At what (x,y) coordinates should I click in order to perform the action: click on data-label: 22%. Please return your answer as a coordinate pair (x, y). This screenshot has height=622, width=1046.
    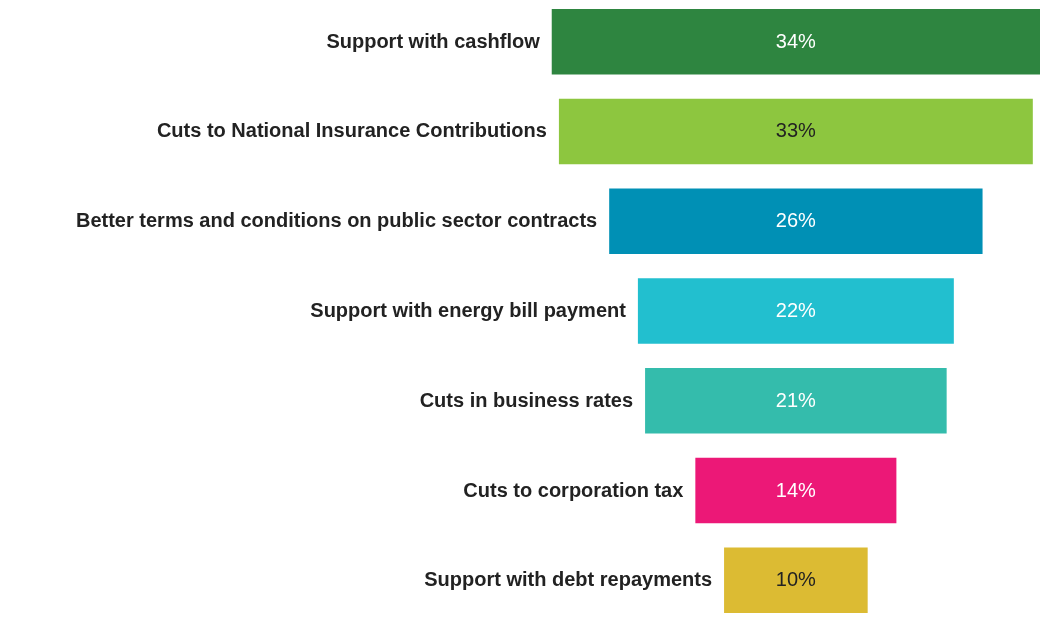
    Looking at the image, I should click on (796, 310).